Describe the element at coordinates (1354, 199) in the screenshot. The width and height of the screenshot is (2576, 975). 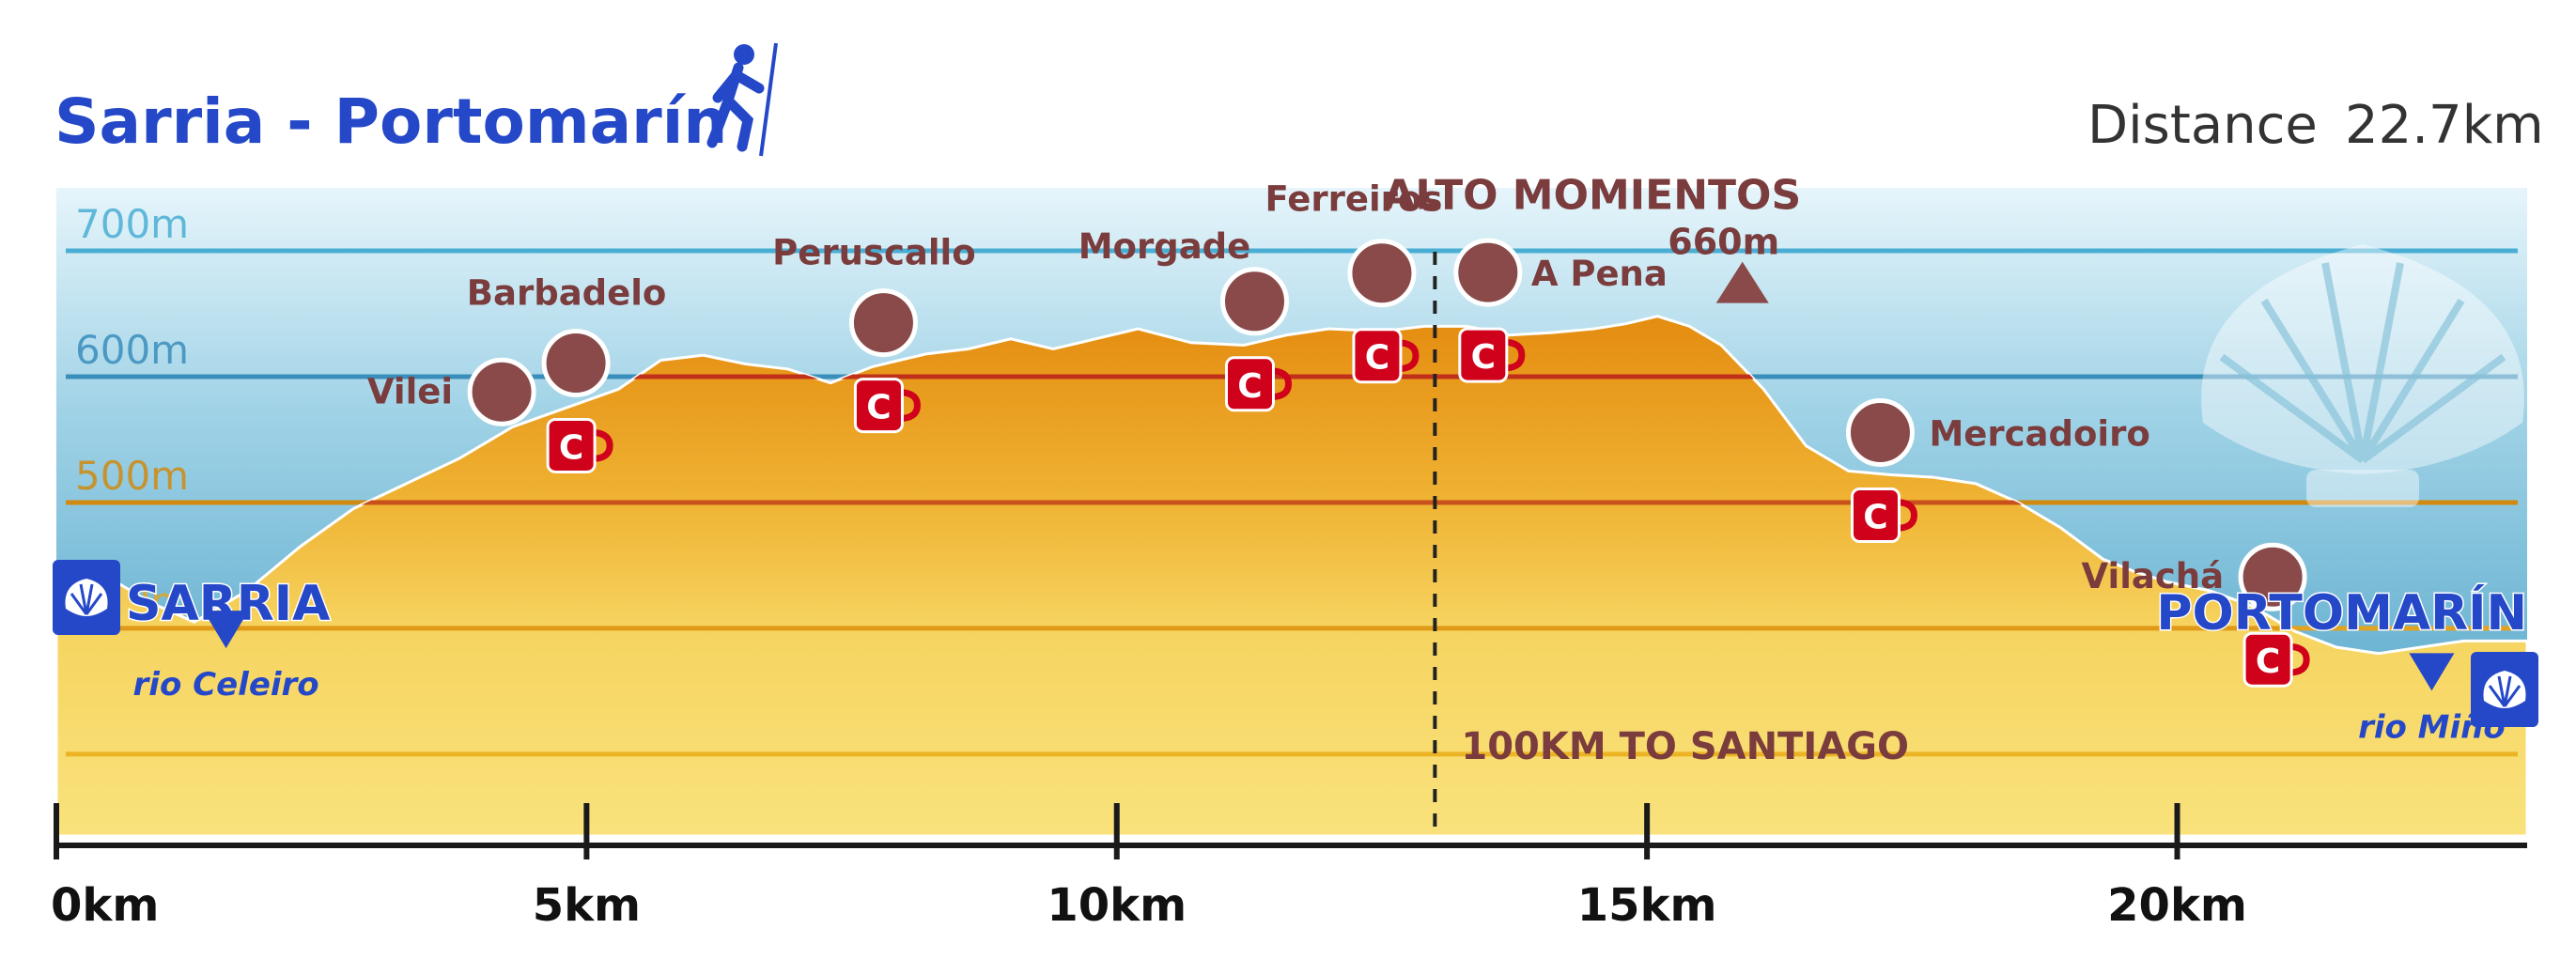
I see `stop-label: Ferreiros` at that location.